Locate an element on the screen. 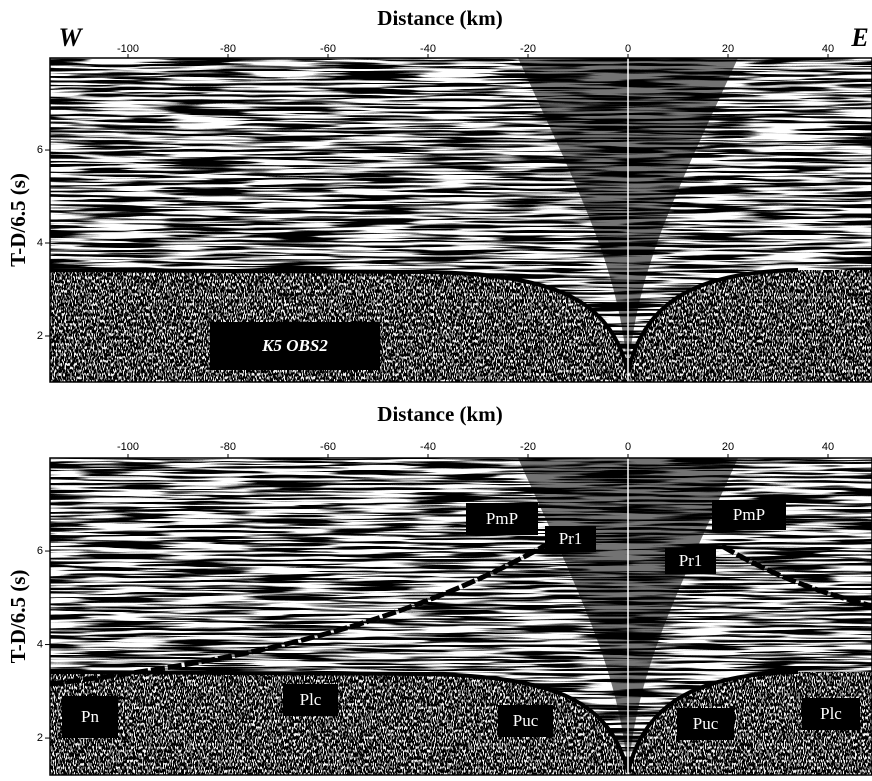 The height and width of the screenshot is (781, 872). side-label: W is located at coordinates (70, 37).